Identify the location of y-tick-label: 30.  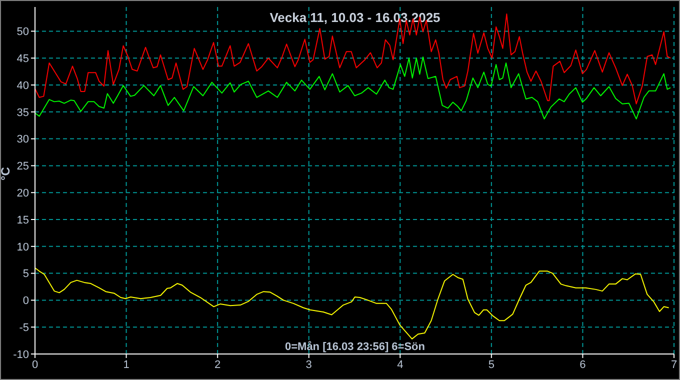
(22, 140).